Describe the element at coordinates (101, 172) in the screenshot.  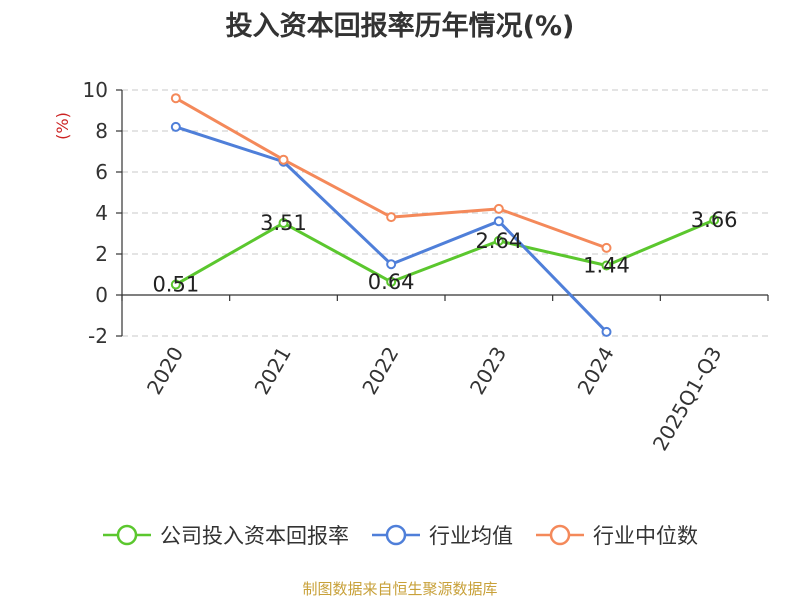
I see `y-tick-label: 6` at that location.